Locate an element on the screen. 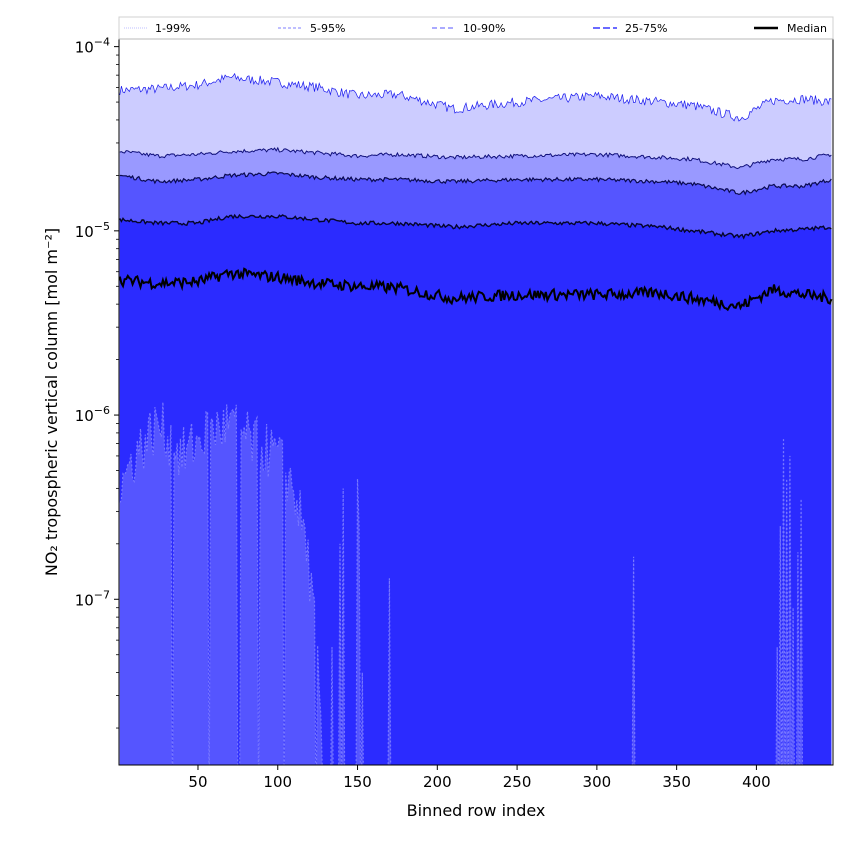 This screenshot has width=850, height=854. line-median is located at coordinates (476, 289).